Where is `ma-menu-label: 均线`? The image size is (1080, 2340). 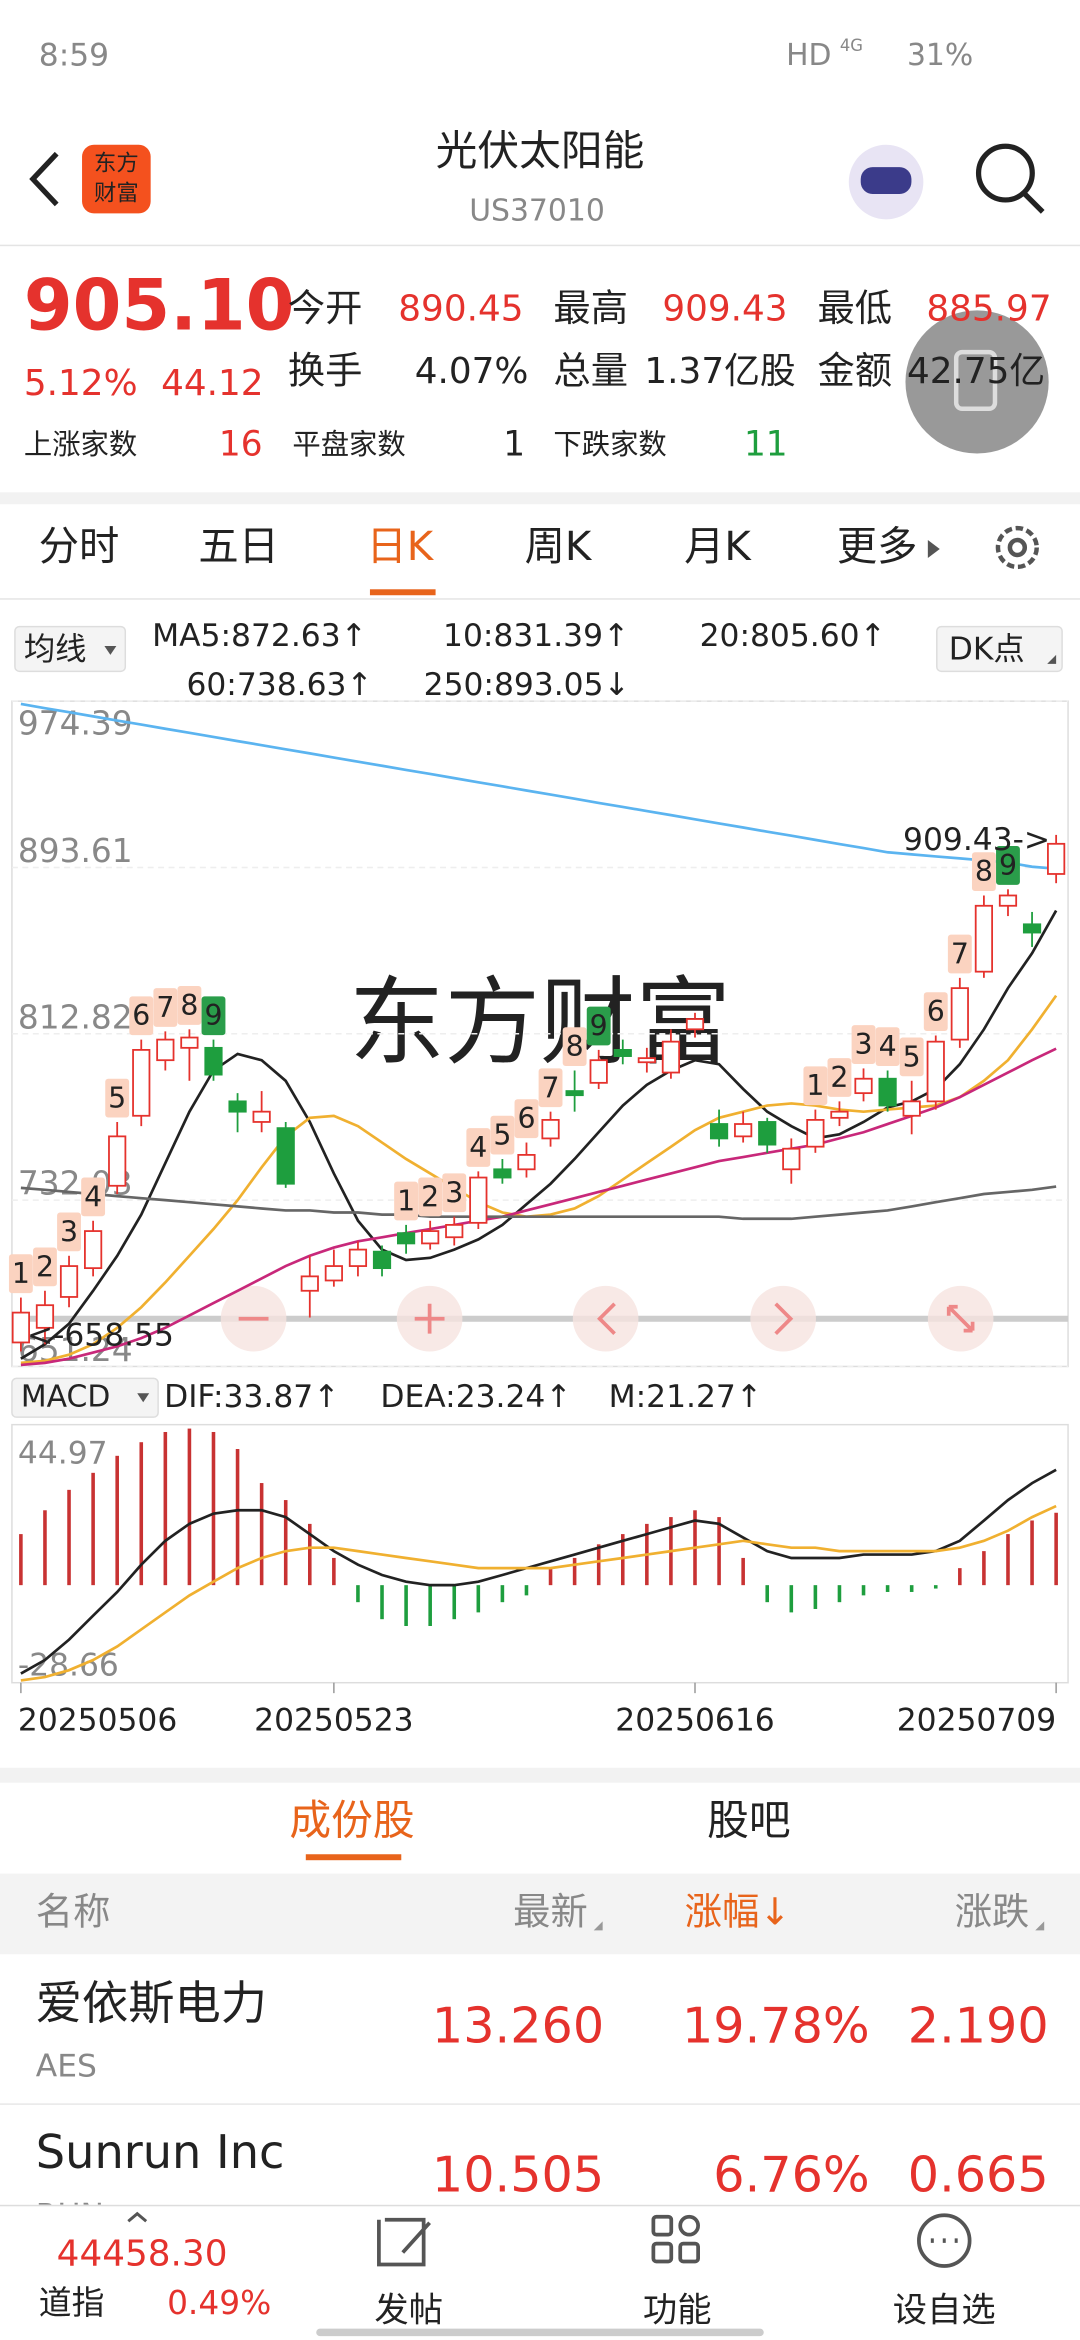 ma-menu-label: 均线 is located at coordinates (55, 649).